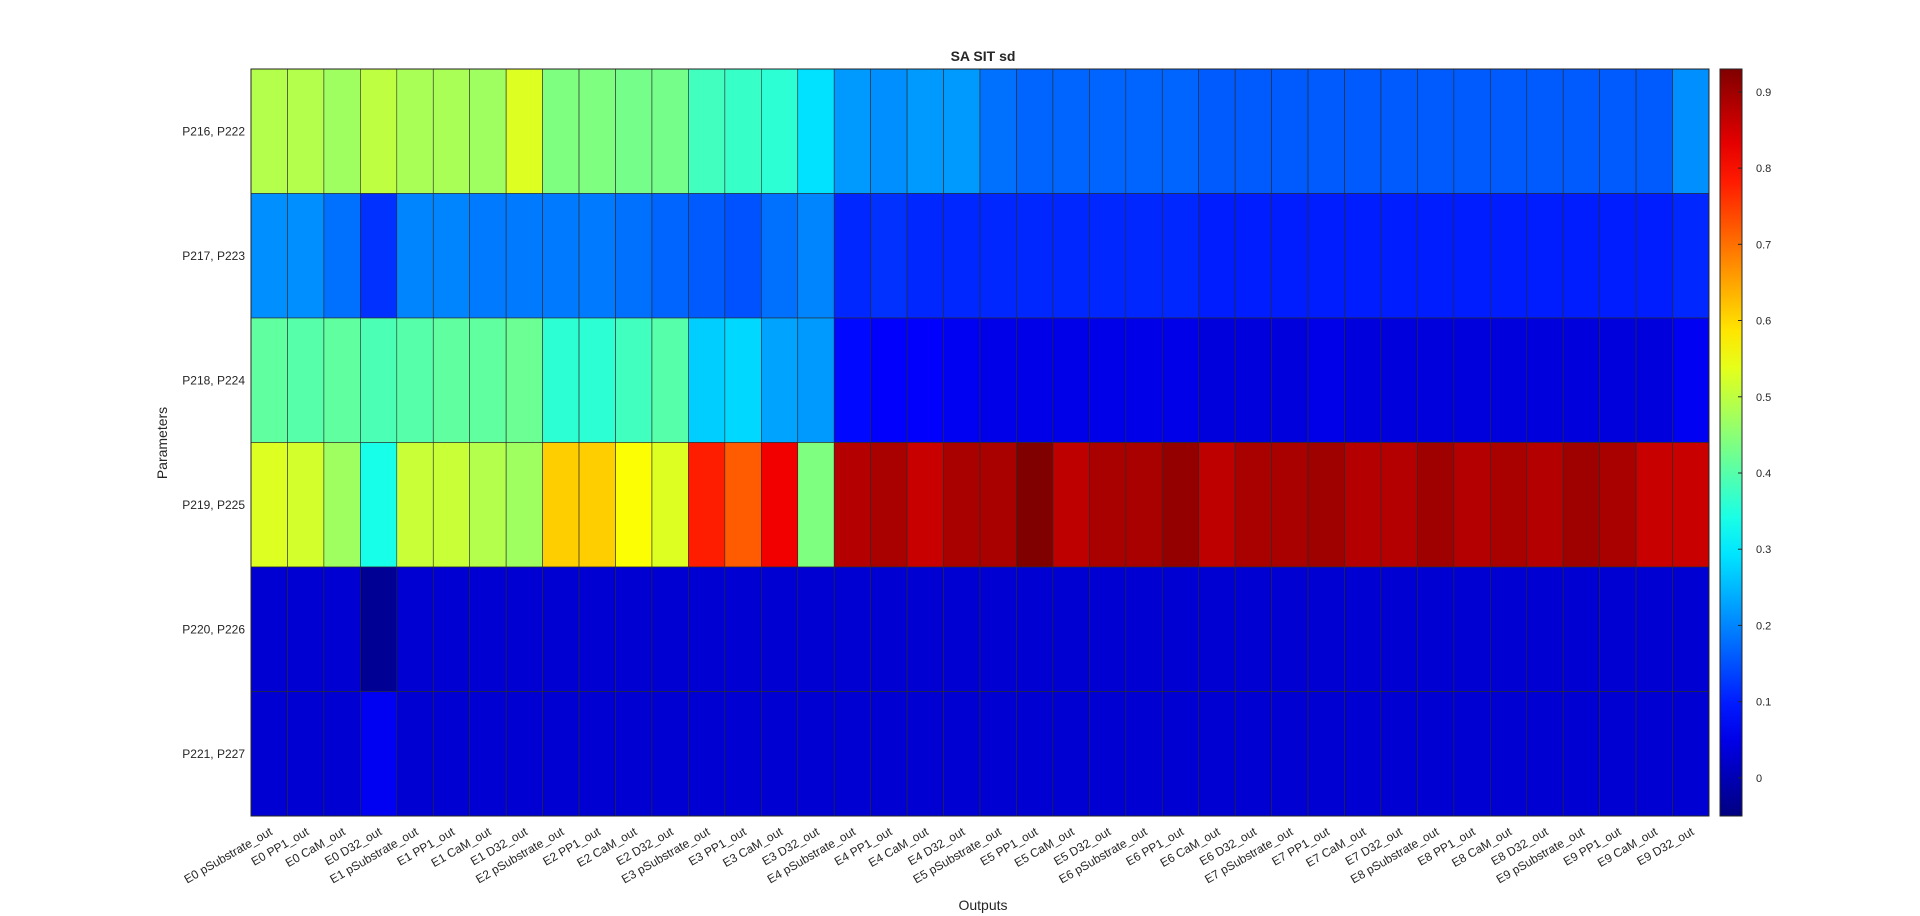 The height and width of the screenshot is (916, 1920). I want to click on colorbar-tick-label: 0, so click(1759, 779).